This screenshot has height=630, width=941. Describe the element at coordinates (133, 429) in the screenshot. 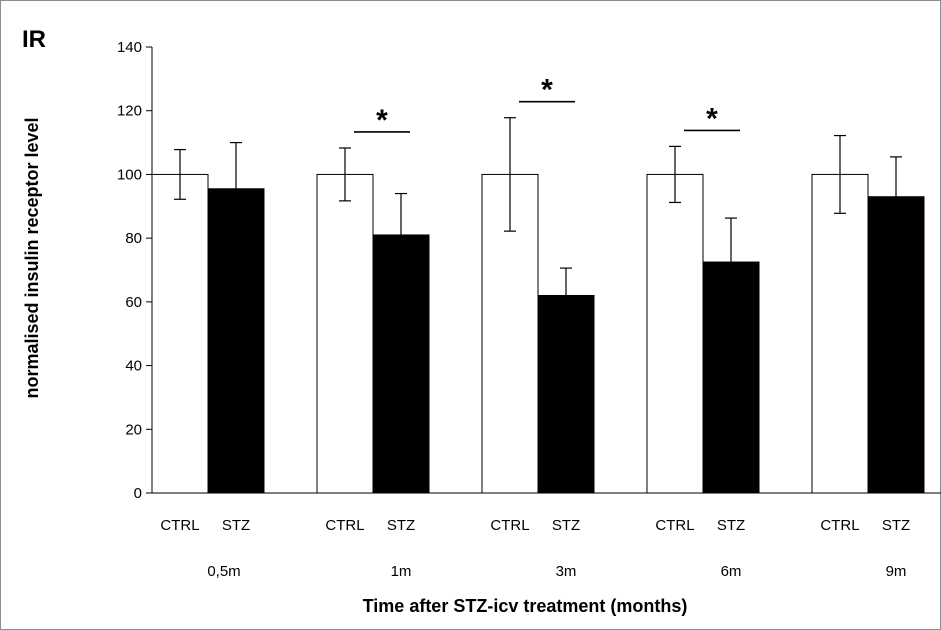

I see `y-tick-label: 20` at that location.